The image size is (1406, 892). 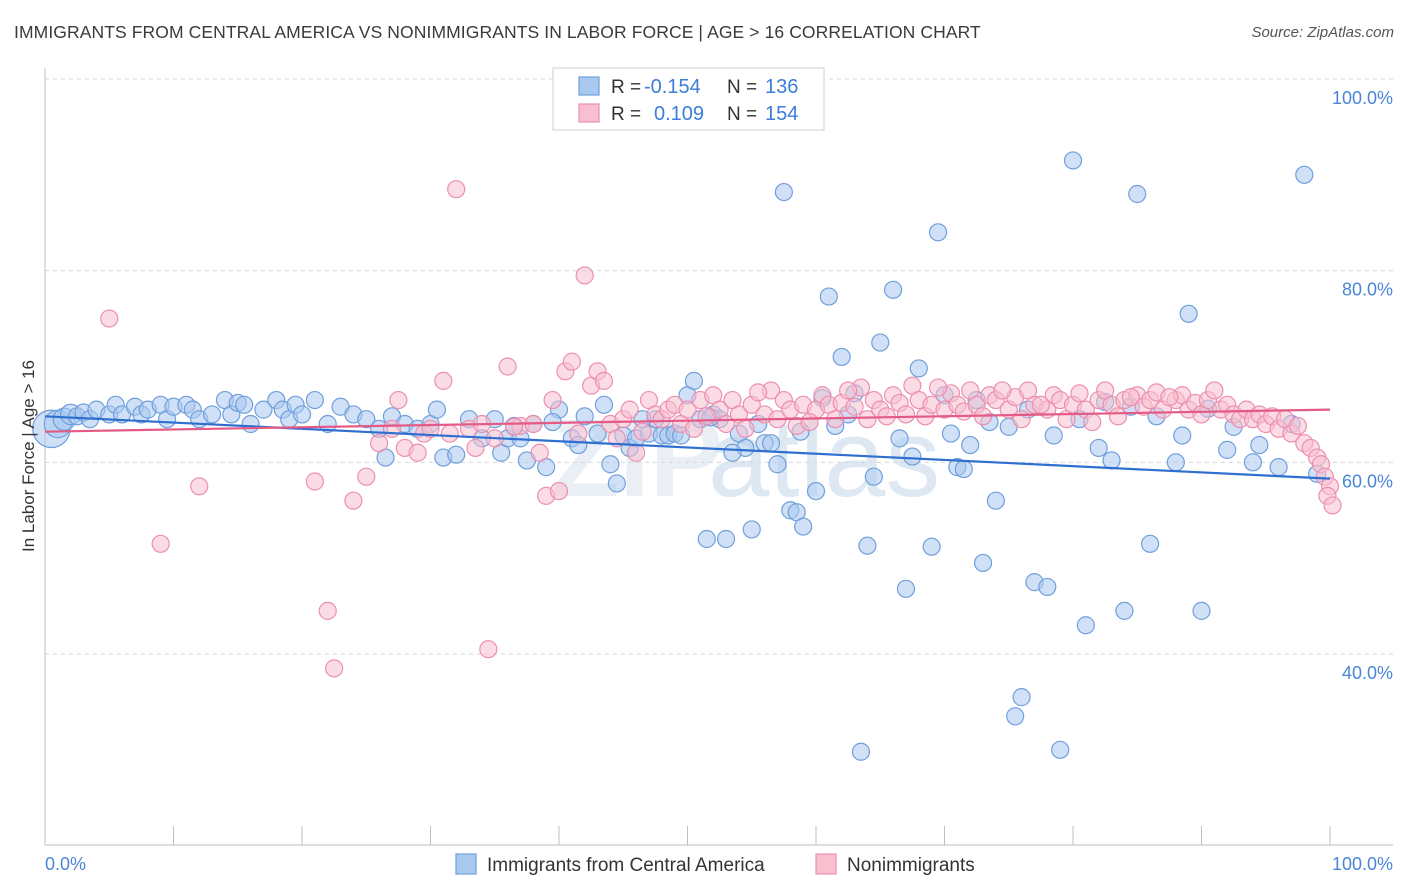 I want to click on stats-swatch-pink, so click(x=589, y=113).